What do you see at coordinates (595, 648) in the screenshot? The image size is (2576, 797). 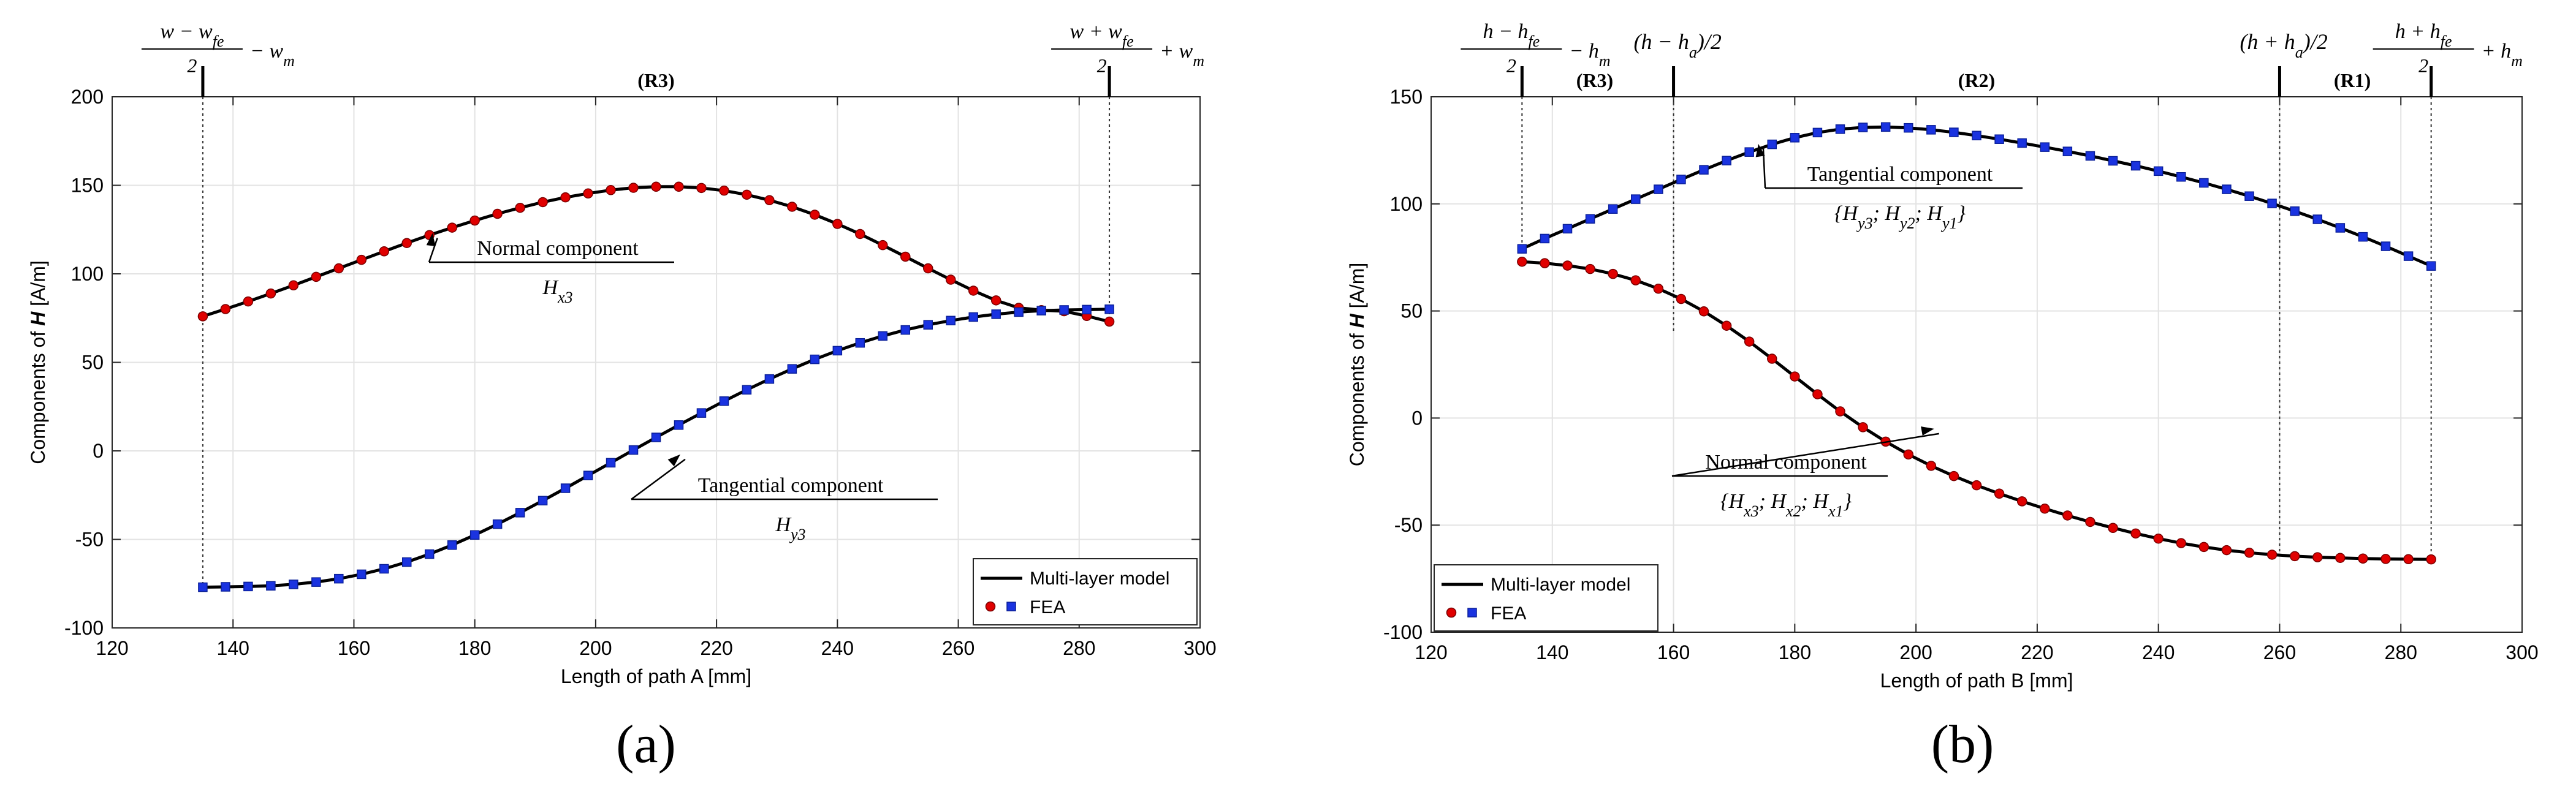 I see `x-tick-label: 200` at bounding box center [595, 648].